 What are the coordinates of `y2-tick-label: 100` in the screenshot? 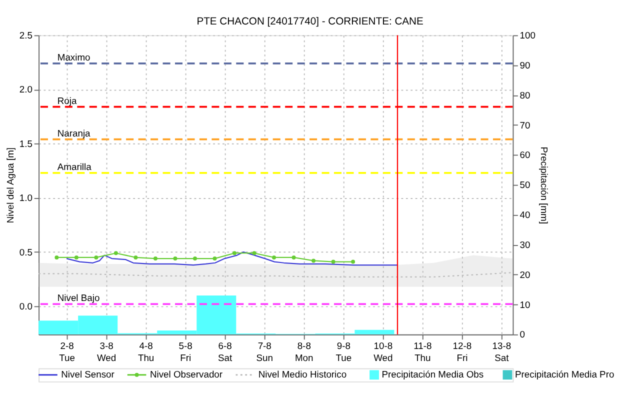 It's located at (528, 35).